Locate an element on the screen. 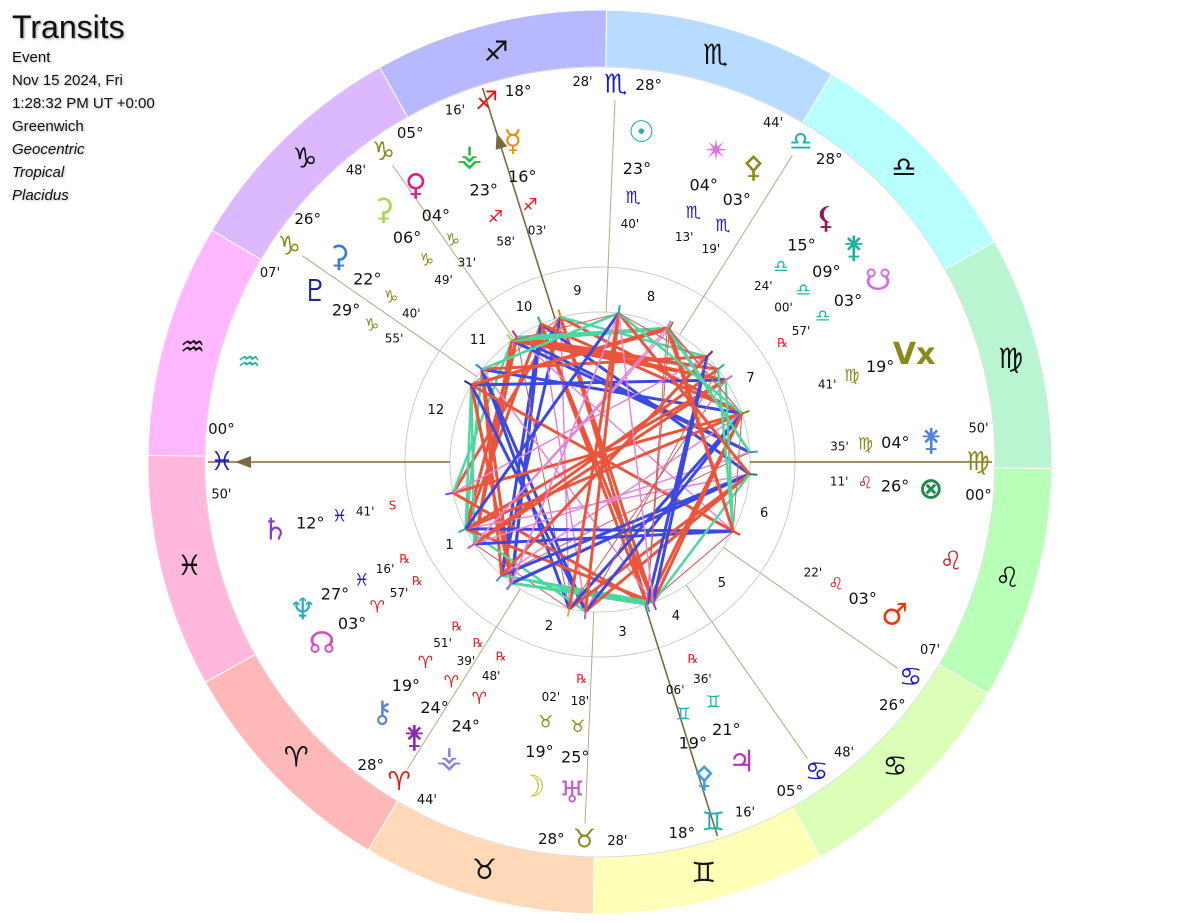  body-minute: 55' is located at coordinates (394, 339).